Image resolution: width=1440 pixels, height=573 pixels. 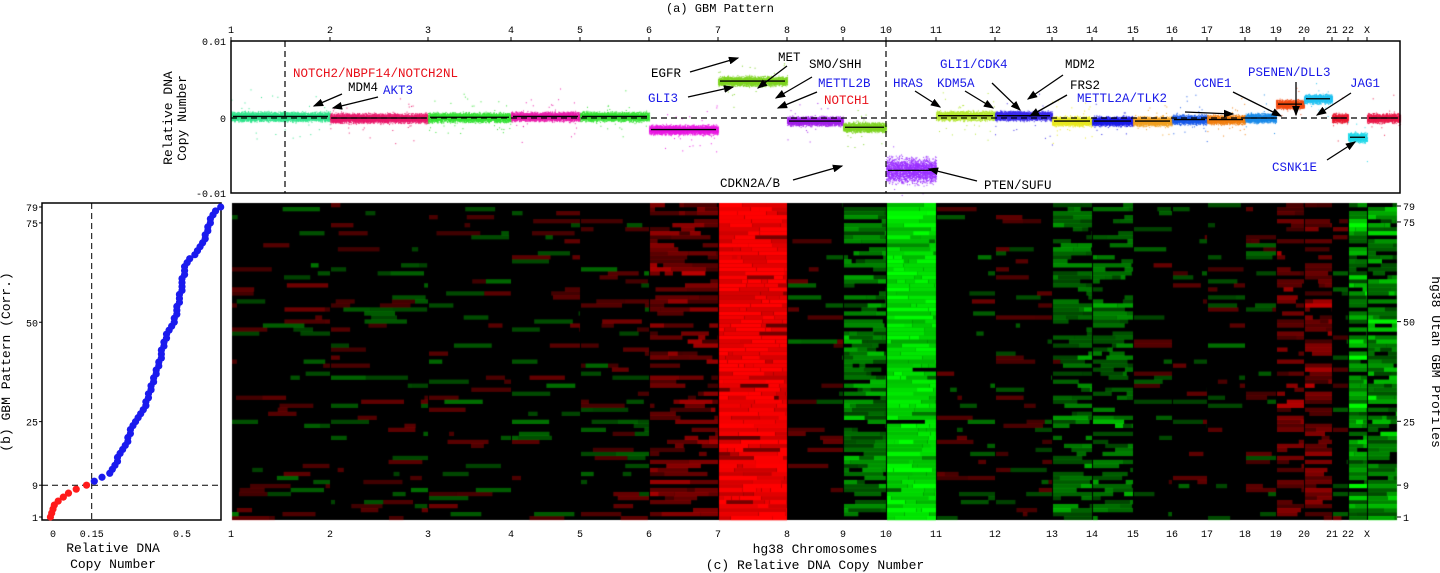 I want to click on gene-annotation-label: PTEN/SUFU, so click(x=1018, y=186).